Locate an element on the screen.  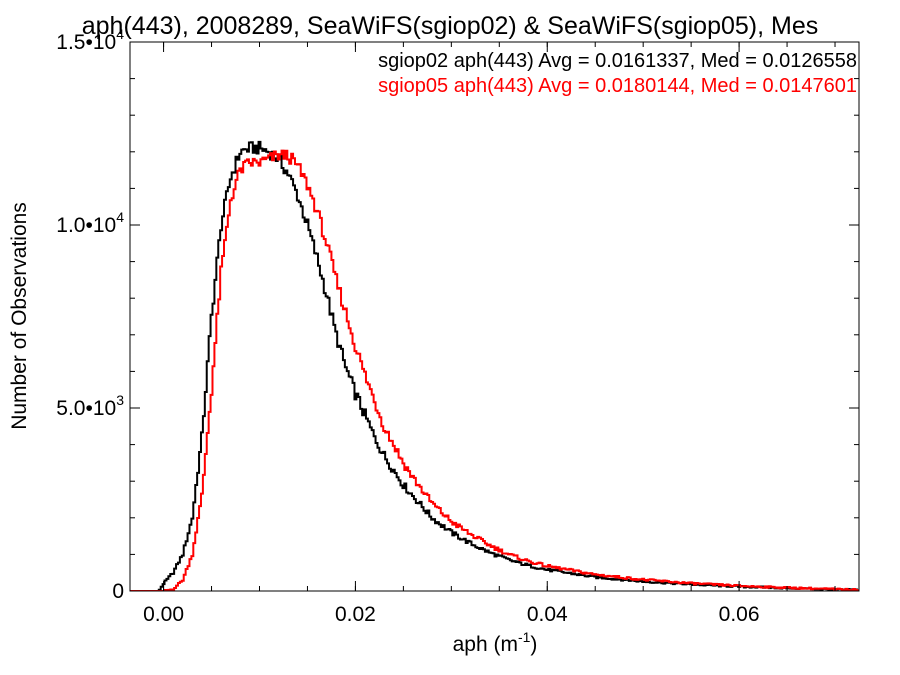
y-tick-label: 1.0•104 is located at coordinates (90, 223).